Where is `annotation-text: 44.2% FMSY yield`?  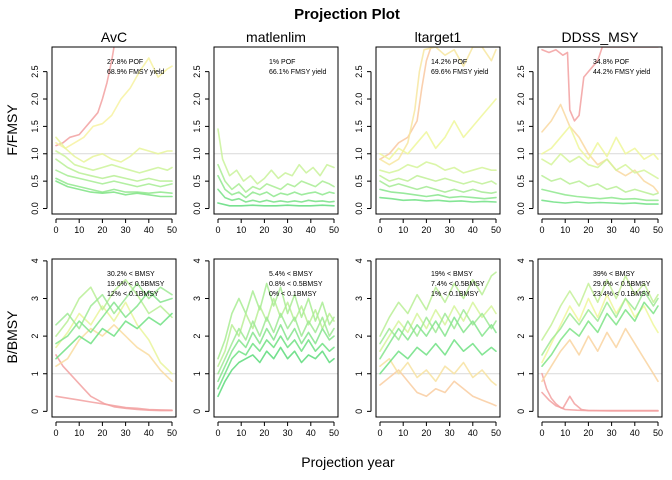 annotation-text: 44.2% FMSY yield is located at coordinates (622, 72).